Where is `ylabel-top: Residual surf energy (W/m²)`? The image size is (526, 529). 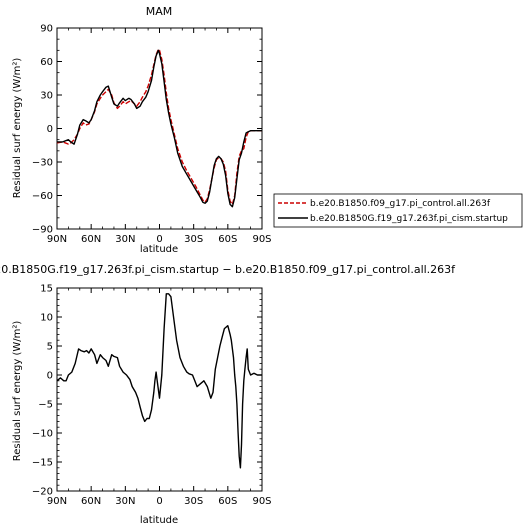
ylabel-top: Residual surf energy (W/m²) is located at coordinates (17, 128).